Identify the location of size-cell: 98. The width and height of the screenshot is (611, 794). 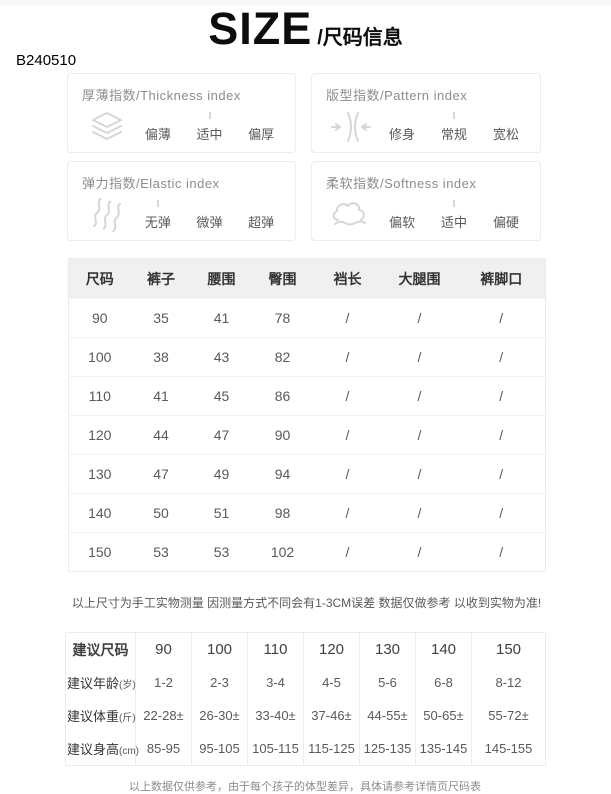
(282, 513).